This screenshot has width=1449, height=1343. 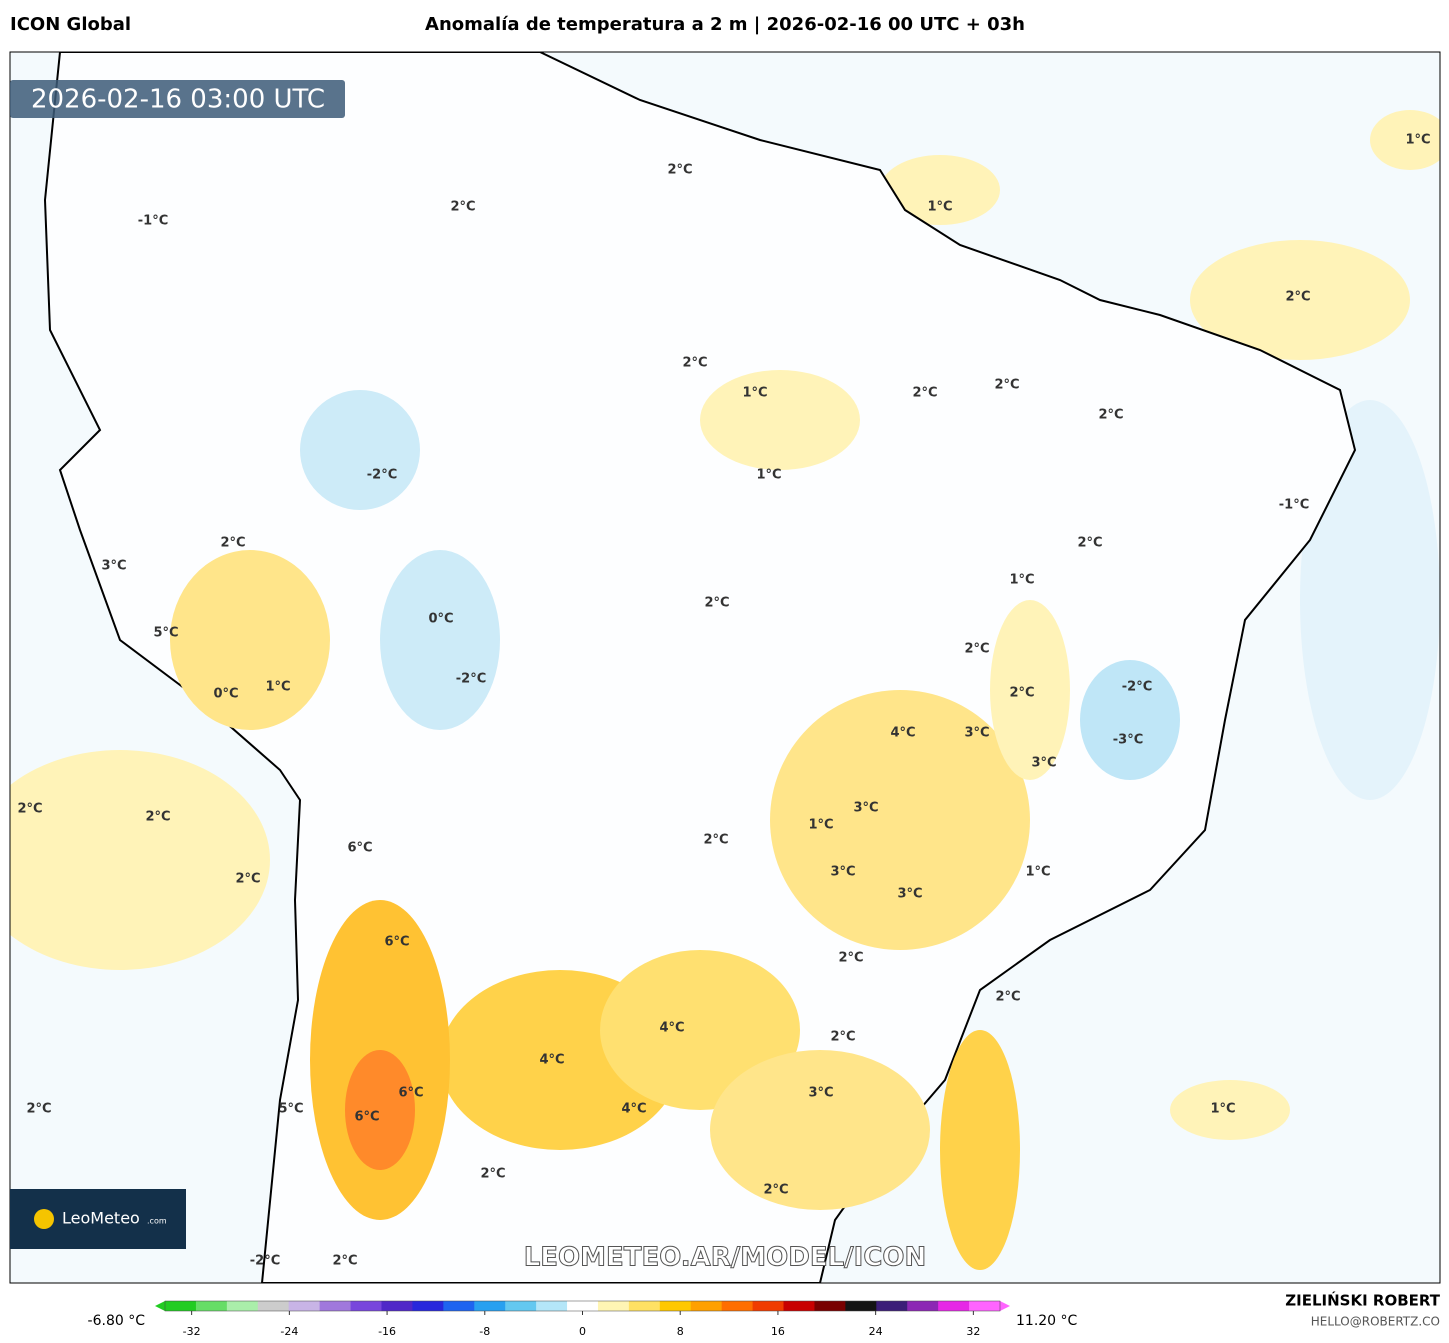 I want to click on colorbar-tick-label: 0, so click(x=582, y=1331).